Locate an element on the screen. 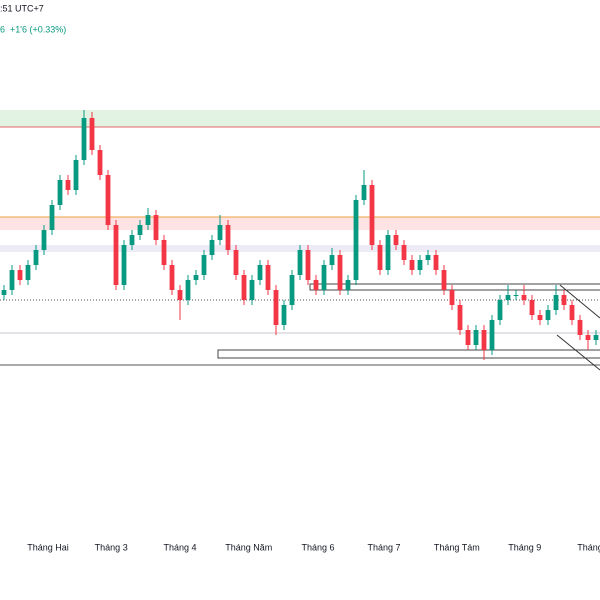  zone-pink is located at coordinates (300, 223).